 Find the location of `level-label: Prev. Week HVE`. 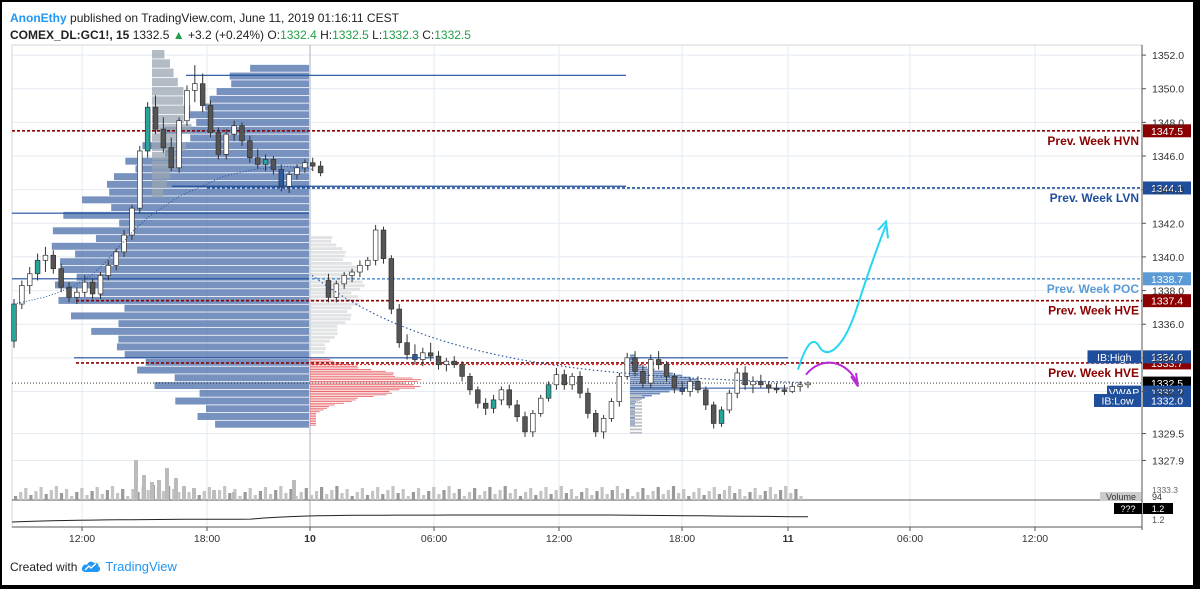

level-label: Prev. Week HVE is located at coordinates (1093, 373).